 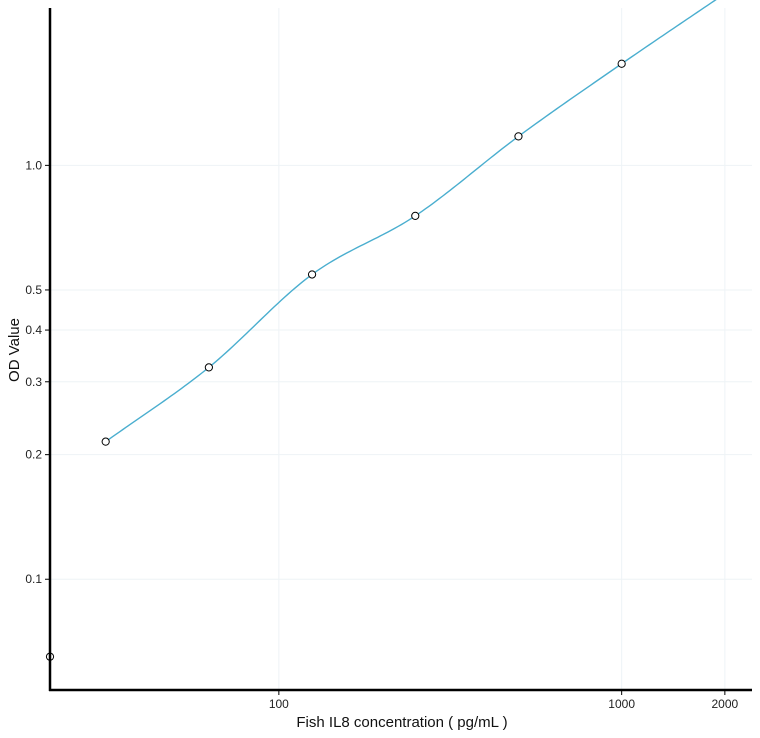 What do you see at coordinates (33, 290) in the screenshot?
I see `y-tick-label: 0.5` at bounding box center [33, 290].